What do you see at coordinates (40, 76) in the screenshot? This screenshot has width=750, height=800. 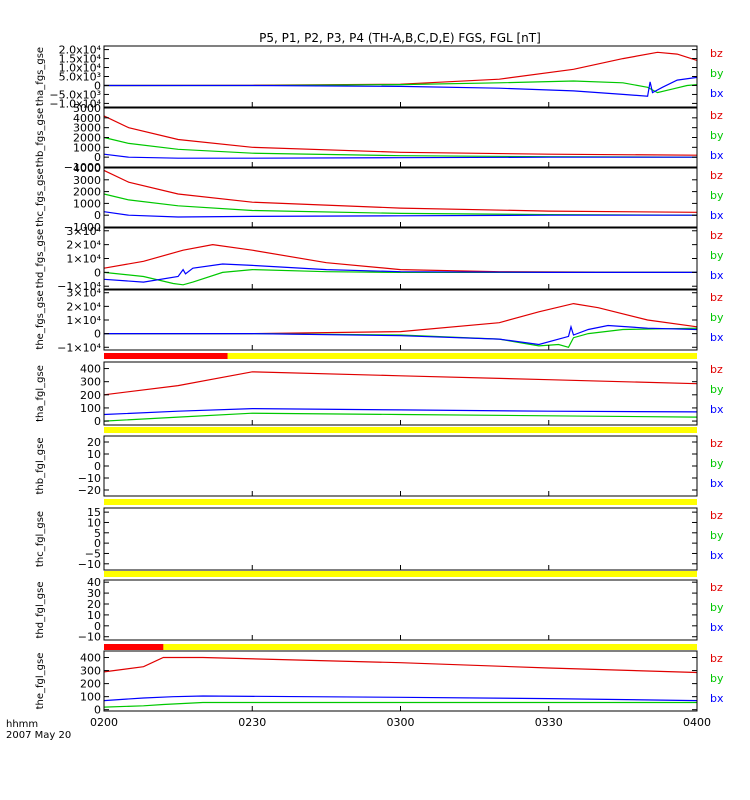 I see `panel-ylabel: tha_fgs_gse` at bounding box center [40, 76].